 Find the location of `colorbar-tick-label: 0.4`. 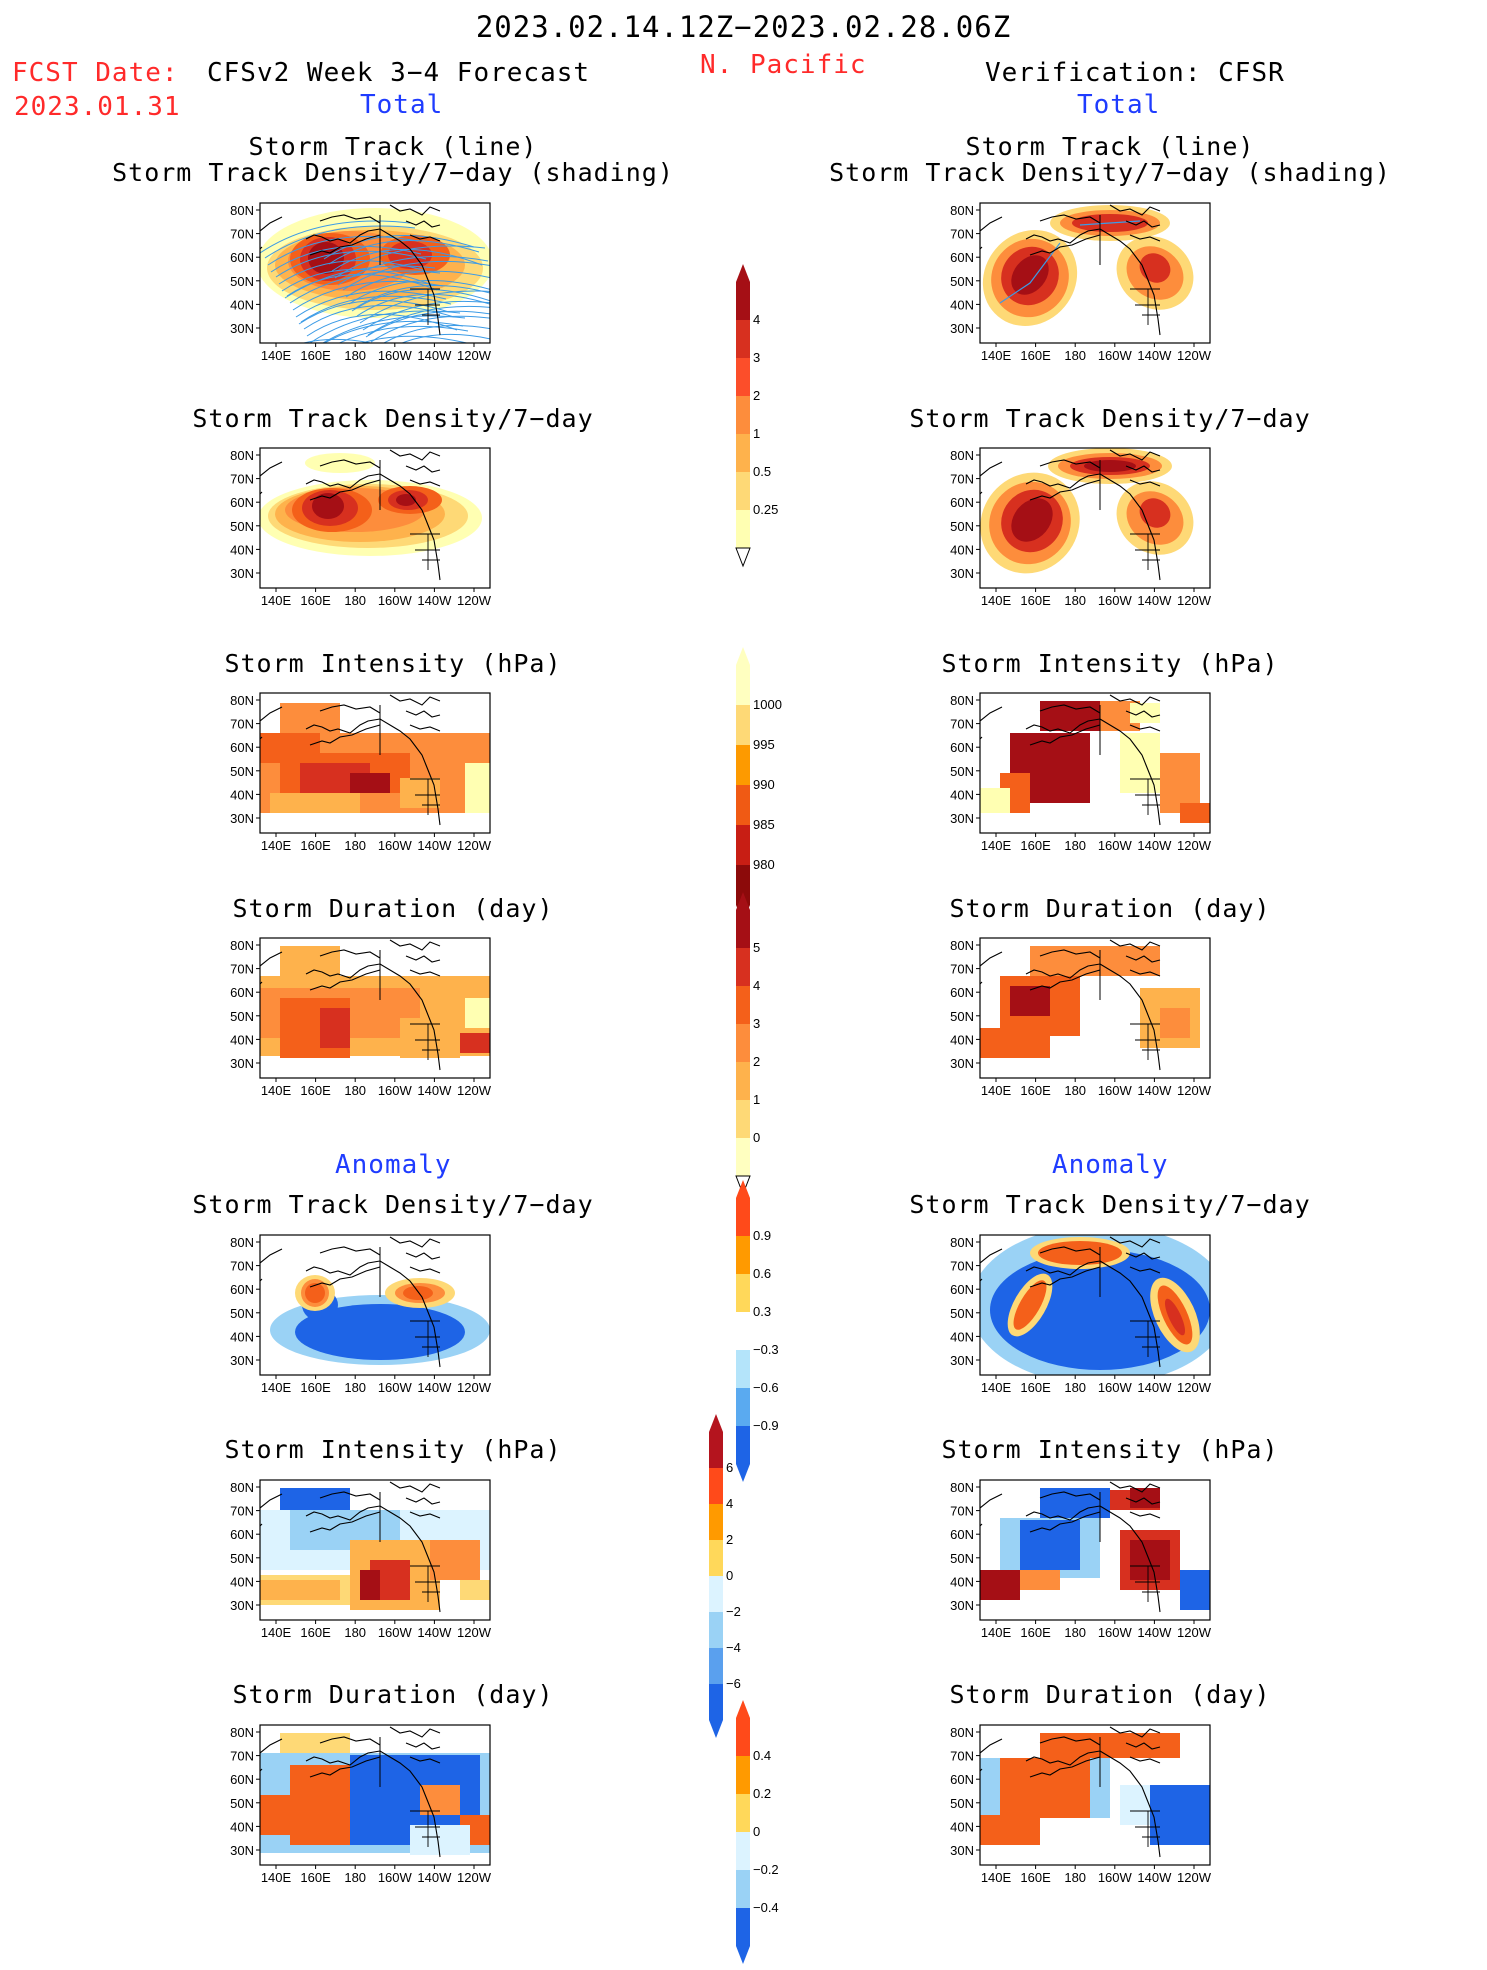

colorbar-tick-label: 0.4 is located at coordinates (762, 1755).